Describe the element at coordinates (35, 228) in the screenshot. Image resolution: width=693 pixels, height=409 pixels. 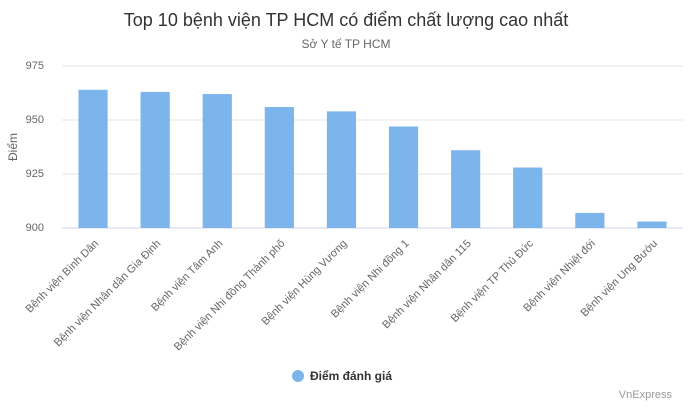
I see `y-tick-label: 900` at that location.